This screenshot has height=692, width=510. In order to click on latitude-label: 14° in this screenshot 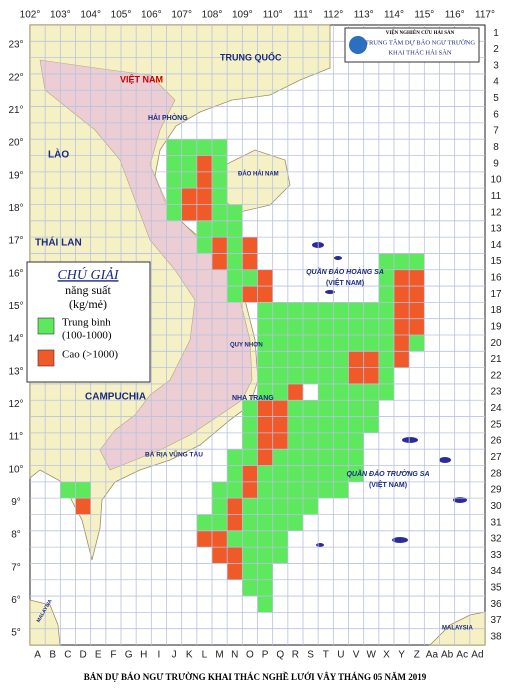, I will do `click(15, 339)`.